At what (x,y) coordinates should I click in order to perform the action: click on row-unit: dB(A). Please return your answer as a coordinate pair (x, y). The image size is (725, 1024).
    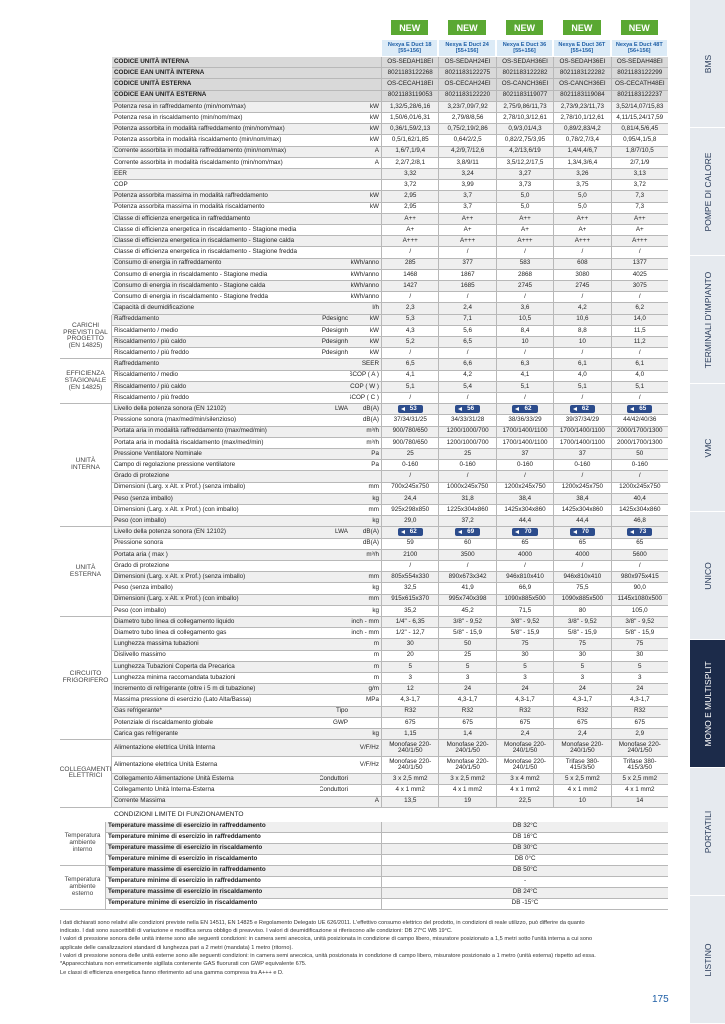
    Looking at the image, I should click on (365, 533).